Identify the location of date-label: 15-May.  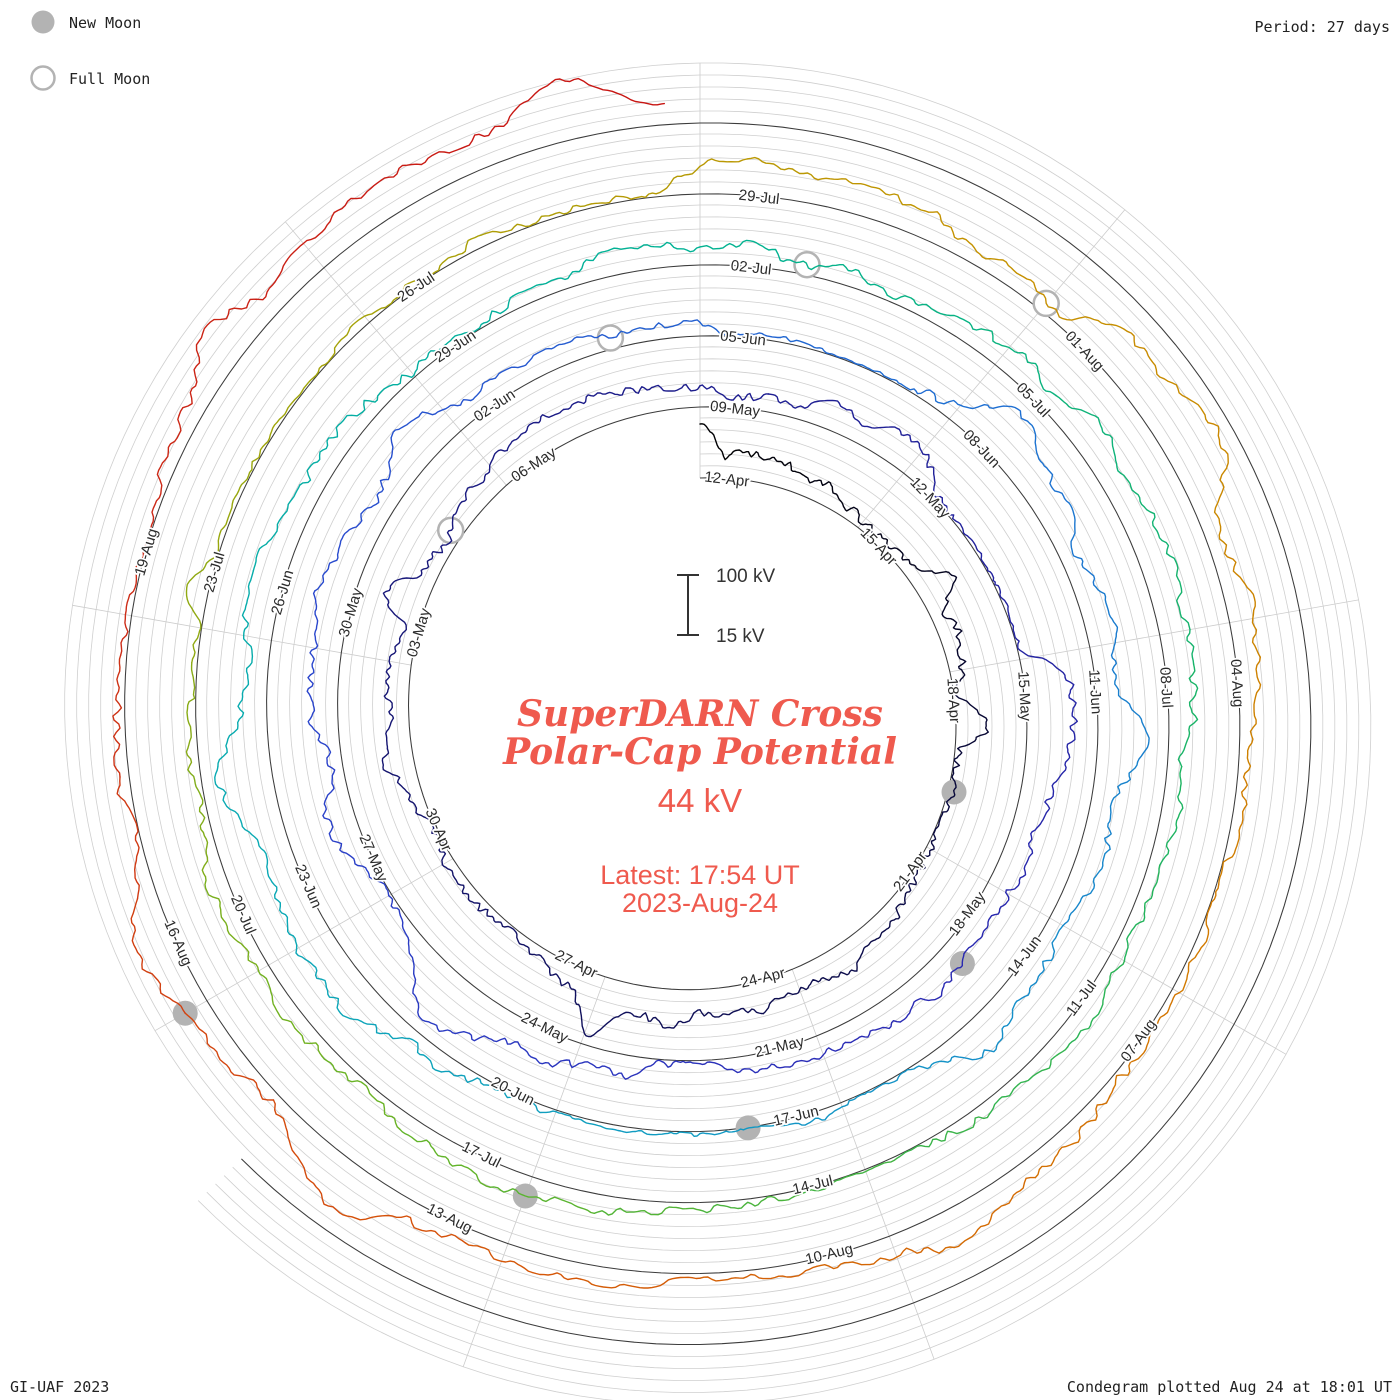
(1024, 696).